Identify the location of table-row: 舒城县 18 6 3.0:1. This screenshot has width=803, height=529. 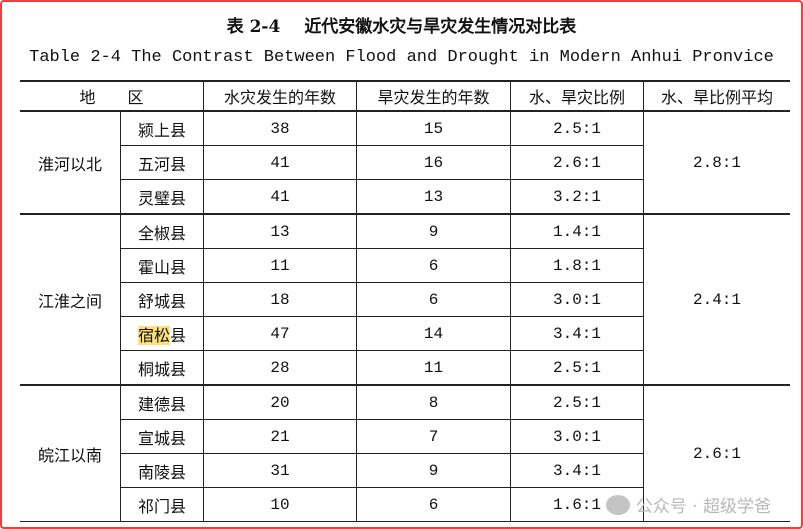
(405, 299).